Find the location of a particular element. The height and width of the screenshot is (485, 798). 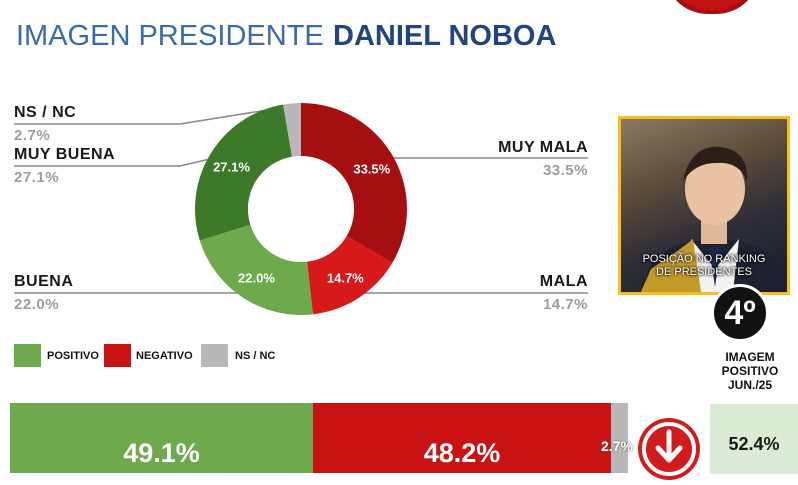

category-value-muy-mala: 33.5% is located at coordinates (565, 170).